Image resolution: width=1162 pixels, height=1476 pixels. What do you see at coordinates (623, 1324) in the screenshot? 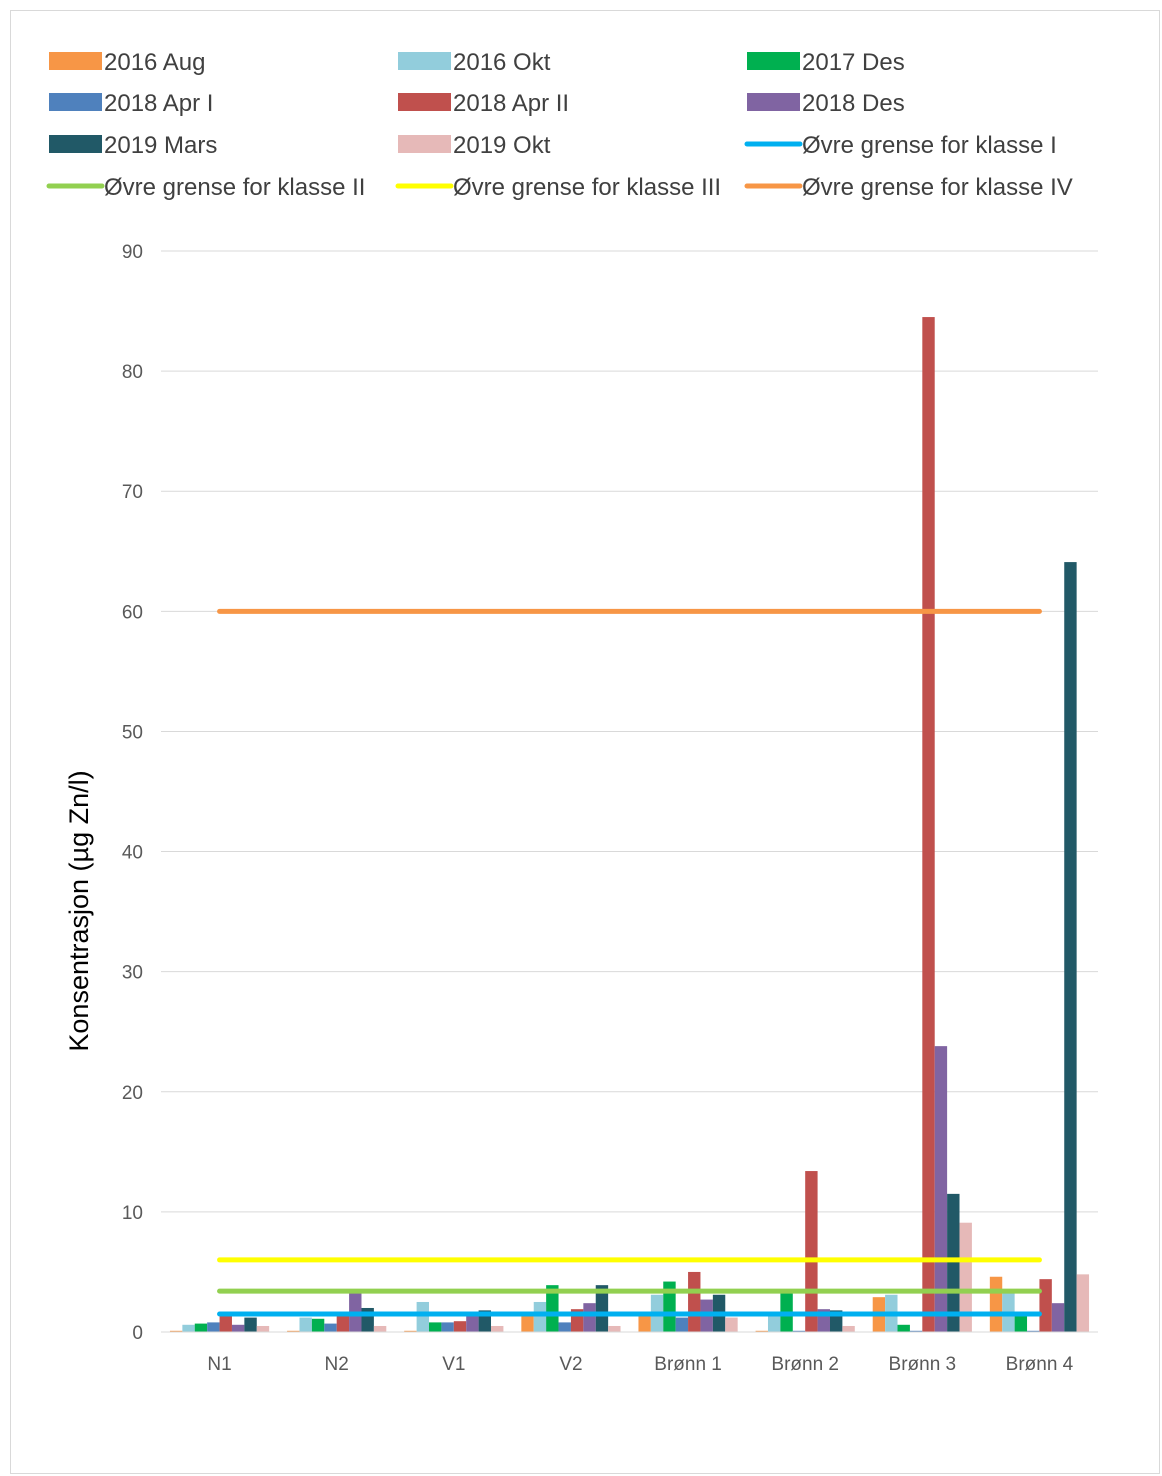
I see `series-2018-apr-i` at bounding box center [623, 1324].